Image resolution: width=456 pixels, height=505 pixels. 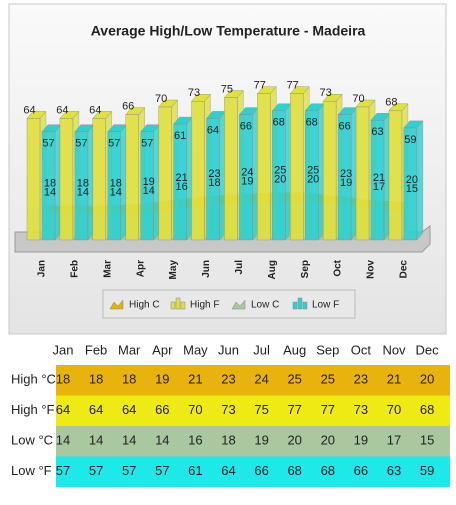 I want to click on table-cell: 59, so click(x=427, y=470).